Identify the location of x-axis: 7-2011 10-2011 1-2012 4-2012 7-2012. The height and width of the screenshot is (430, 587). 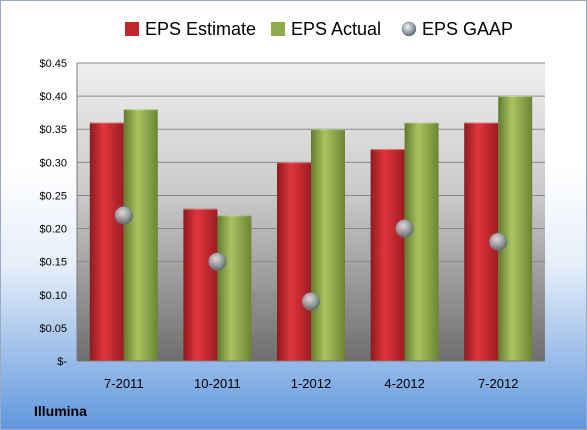
(311, 375).